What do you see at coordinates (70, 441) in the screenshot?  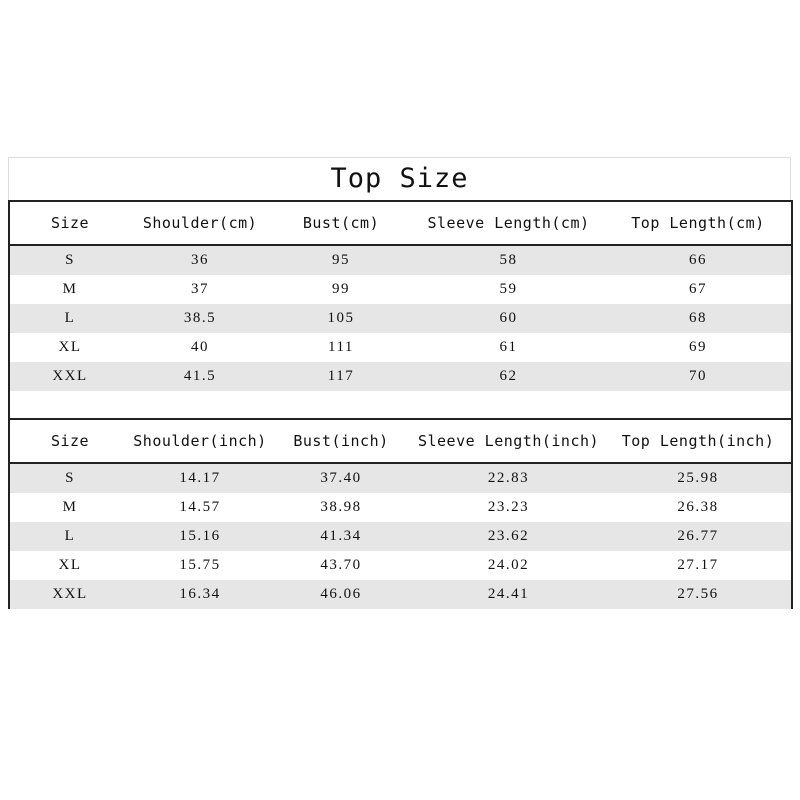 I see `inch-header-row-cell: Size` at bounding box center [70, 441].